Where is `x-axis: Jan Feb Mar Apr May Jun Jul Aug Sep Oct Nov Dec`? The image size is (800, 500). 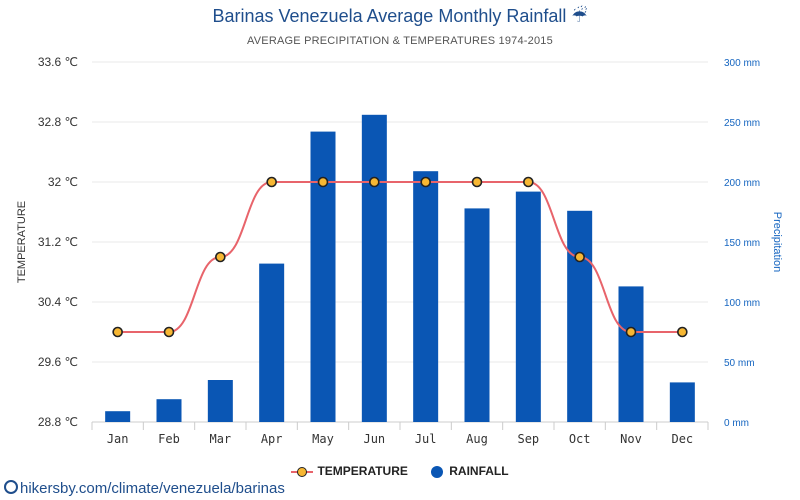
x-axis: Jan Feb Mar Apr May Jun Jul Aug Sep Oct Nov Dec is located at coordinates (400, 434).